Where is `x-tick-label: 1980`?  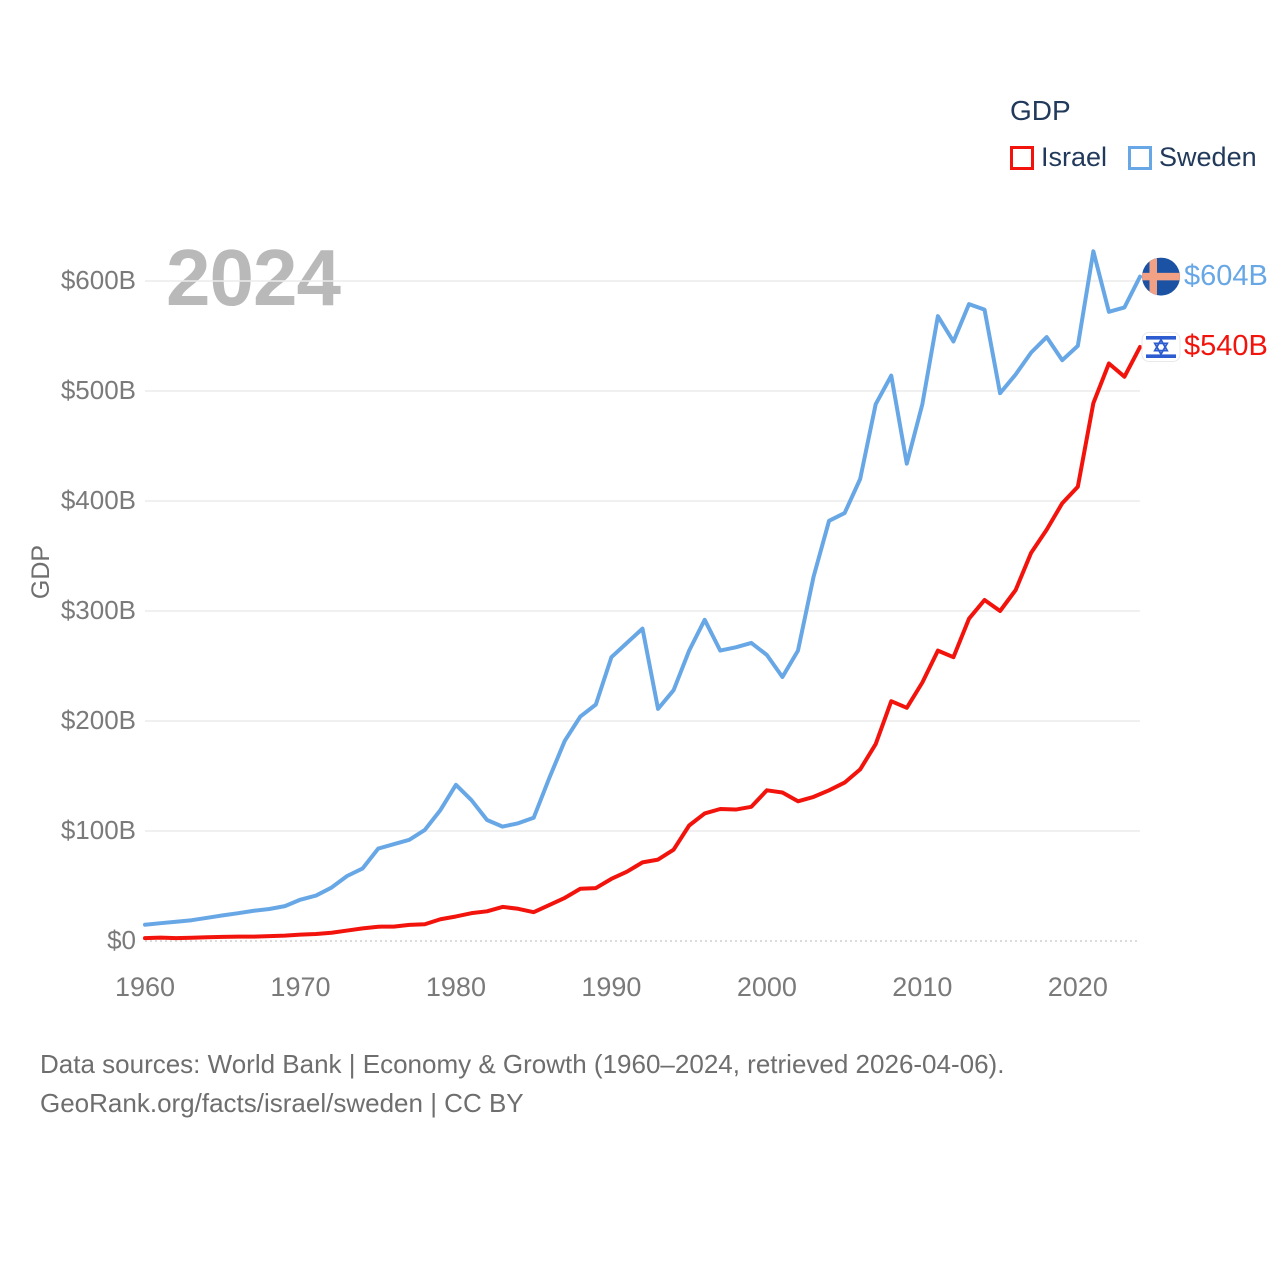 x-tick-label: 1980 is located at coordinates (455, 987).